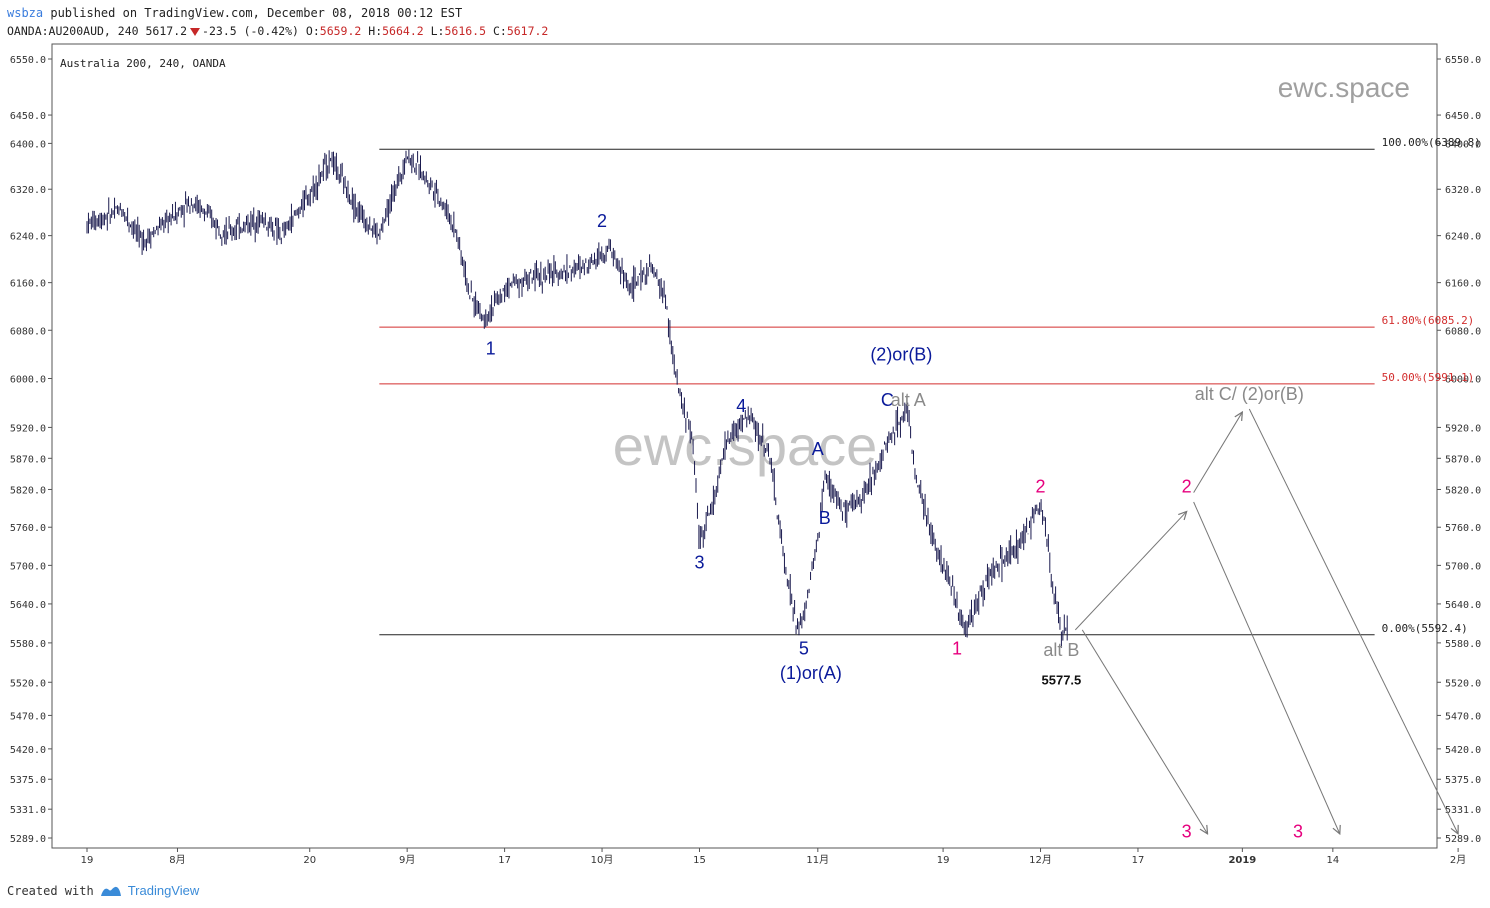 The width and height of the screenshot is (1490, 908). What do you see at coordinates (1463, 116) in the screenshot?
I see `y-tick-label-right: 6450.0` at bounding box center [1463, 116].